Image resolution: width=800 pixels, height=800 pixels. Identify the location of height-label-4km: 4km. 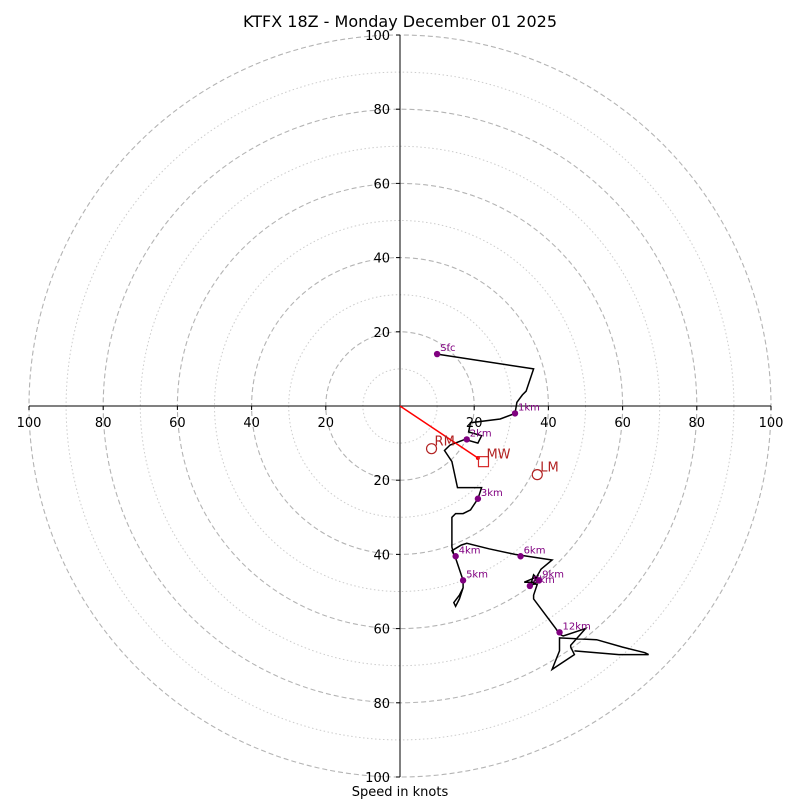
(470, 550).